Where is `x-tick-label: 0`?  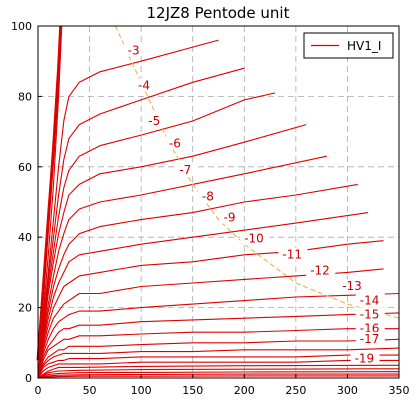 x-tick-label: 0 is located at coordinates (38, 390).